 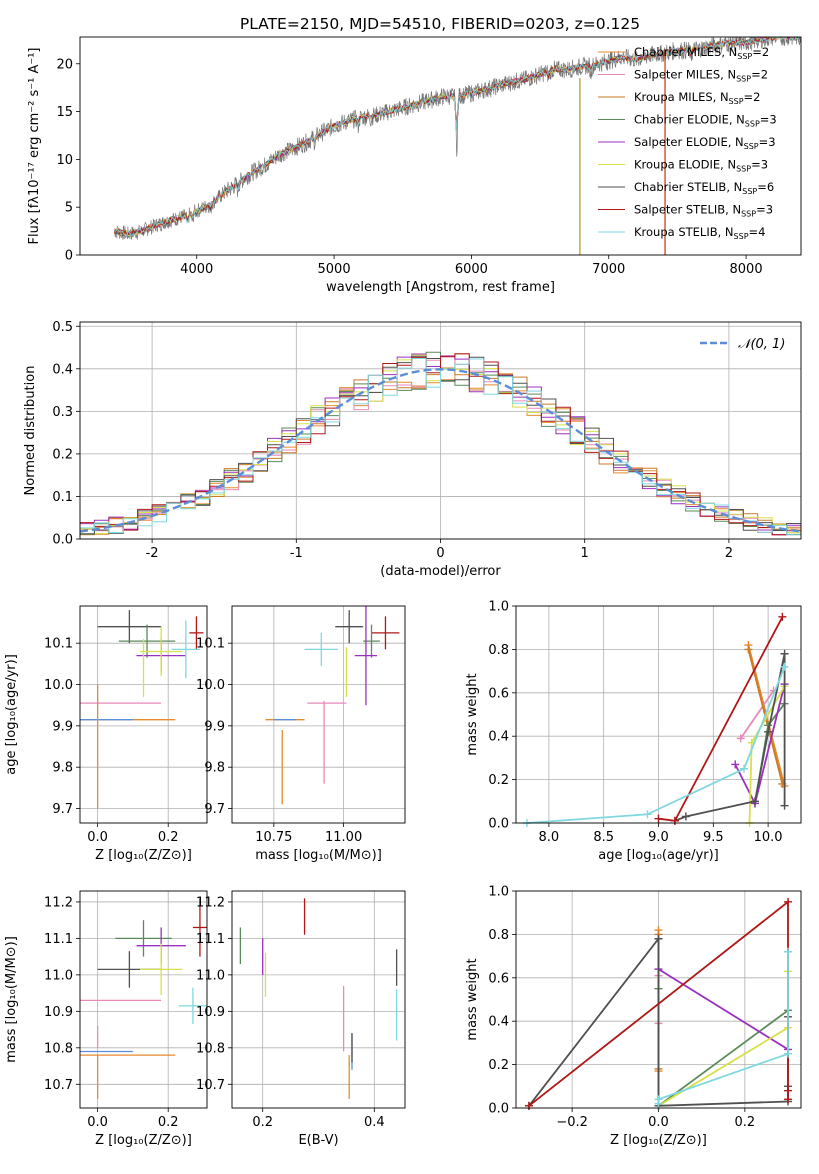 What do you see at coordinates (658, 1140) in the screenshot?
I see `massweight-vs-Z-xlabel: Z [log₁₀(Z/Z⊙)]` at bounding box center [658, 1140].